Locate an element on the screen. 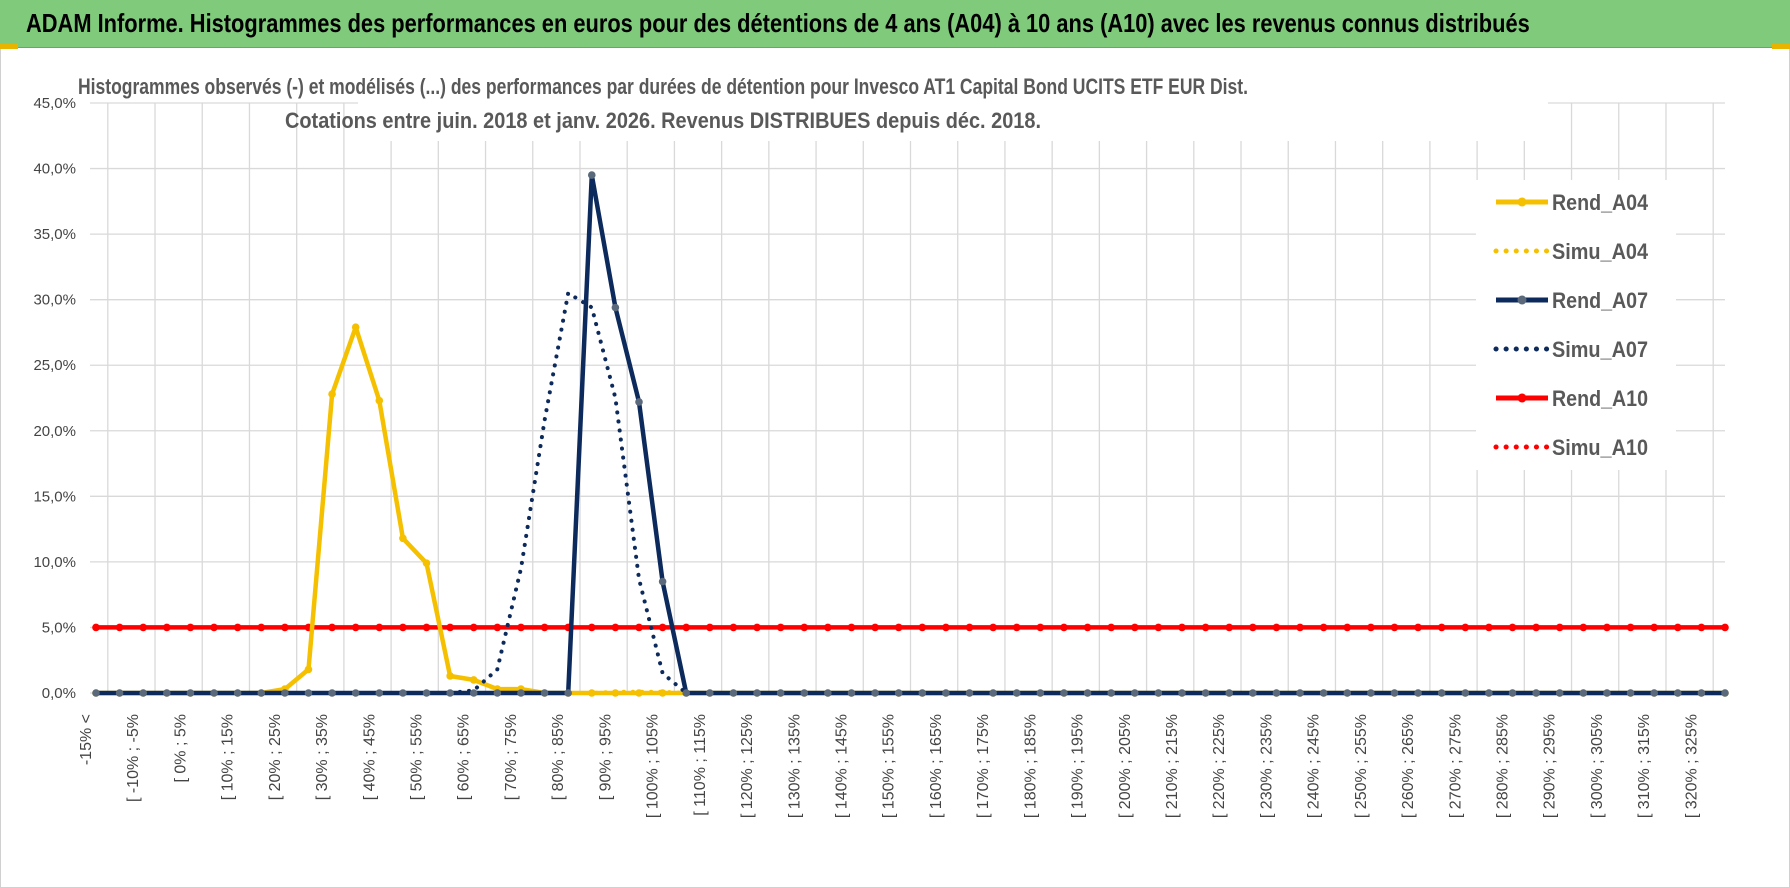  legend-label: Simu_A04 is located at coordinates (1600, 251).